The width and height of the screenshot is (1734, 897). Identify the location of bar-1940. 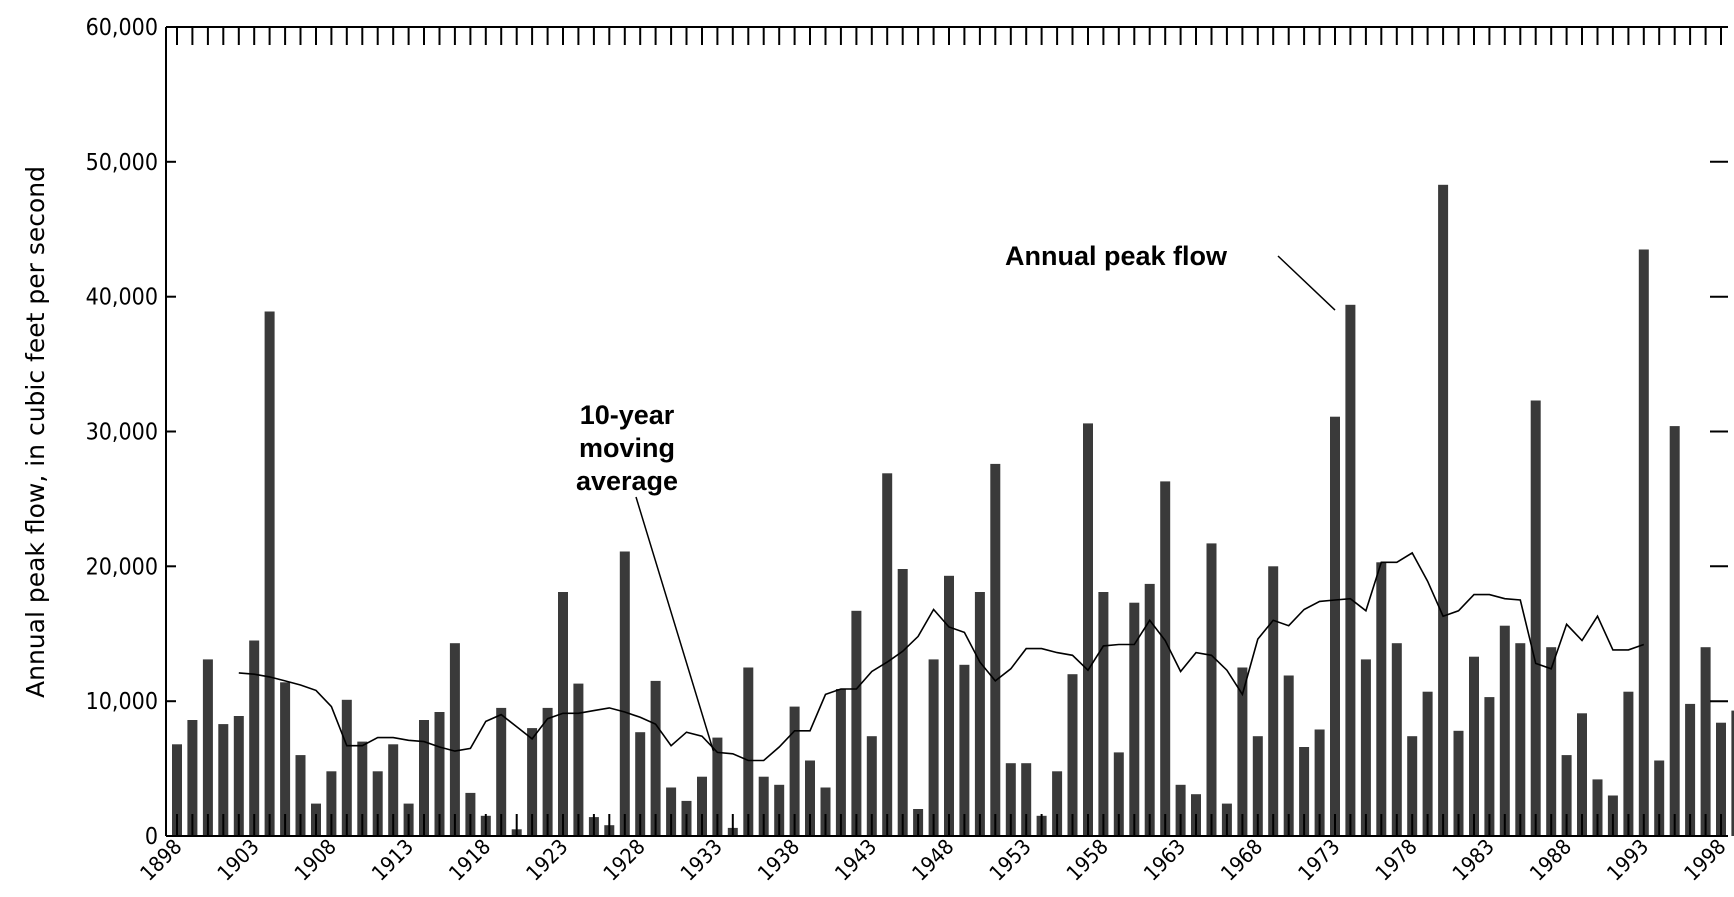
(825, 811).